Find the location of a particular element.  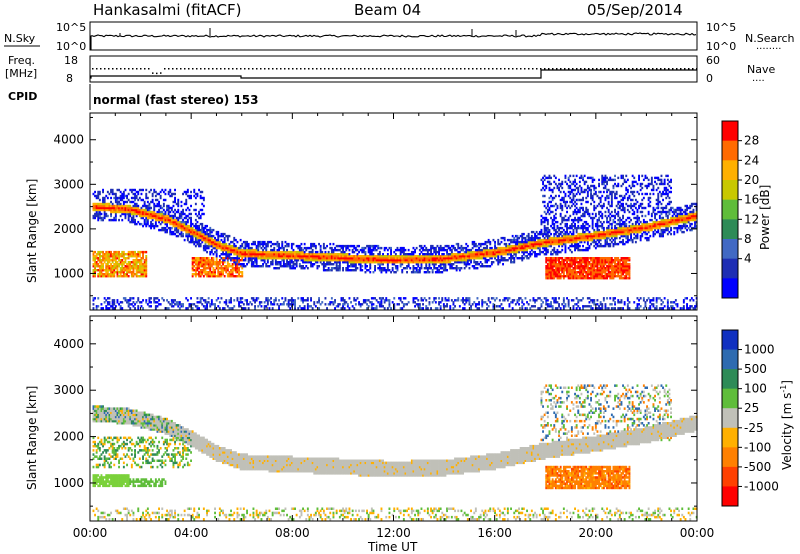

date-title: 05/Sep/2014 is located at coordinates (635, 10).